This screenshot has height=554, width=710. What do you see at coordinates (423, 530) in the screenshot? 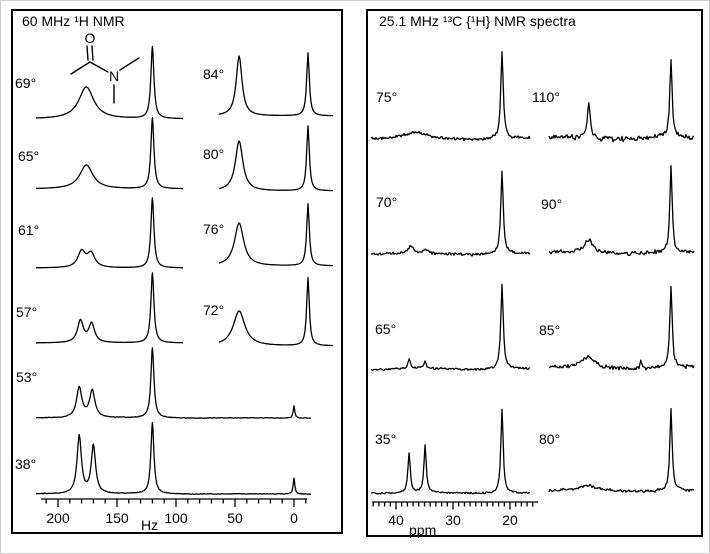
I see `ppm-axis-label: ppm` at bounding box center [423, 530].